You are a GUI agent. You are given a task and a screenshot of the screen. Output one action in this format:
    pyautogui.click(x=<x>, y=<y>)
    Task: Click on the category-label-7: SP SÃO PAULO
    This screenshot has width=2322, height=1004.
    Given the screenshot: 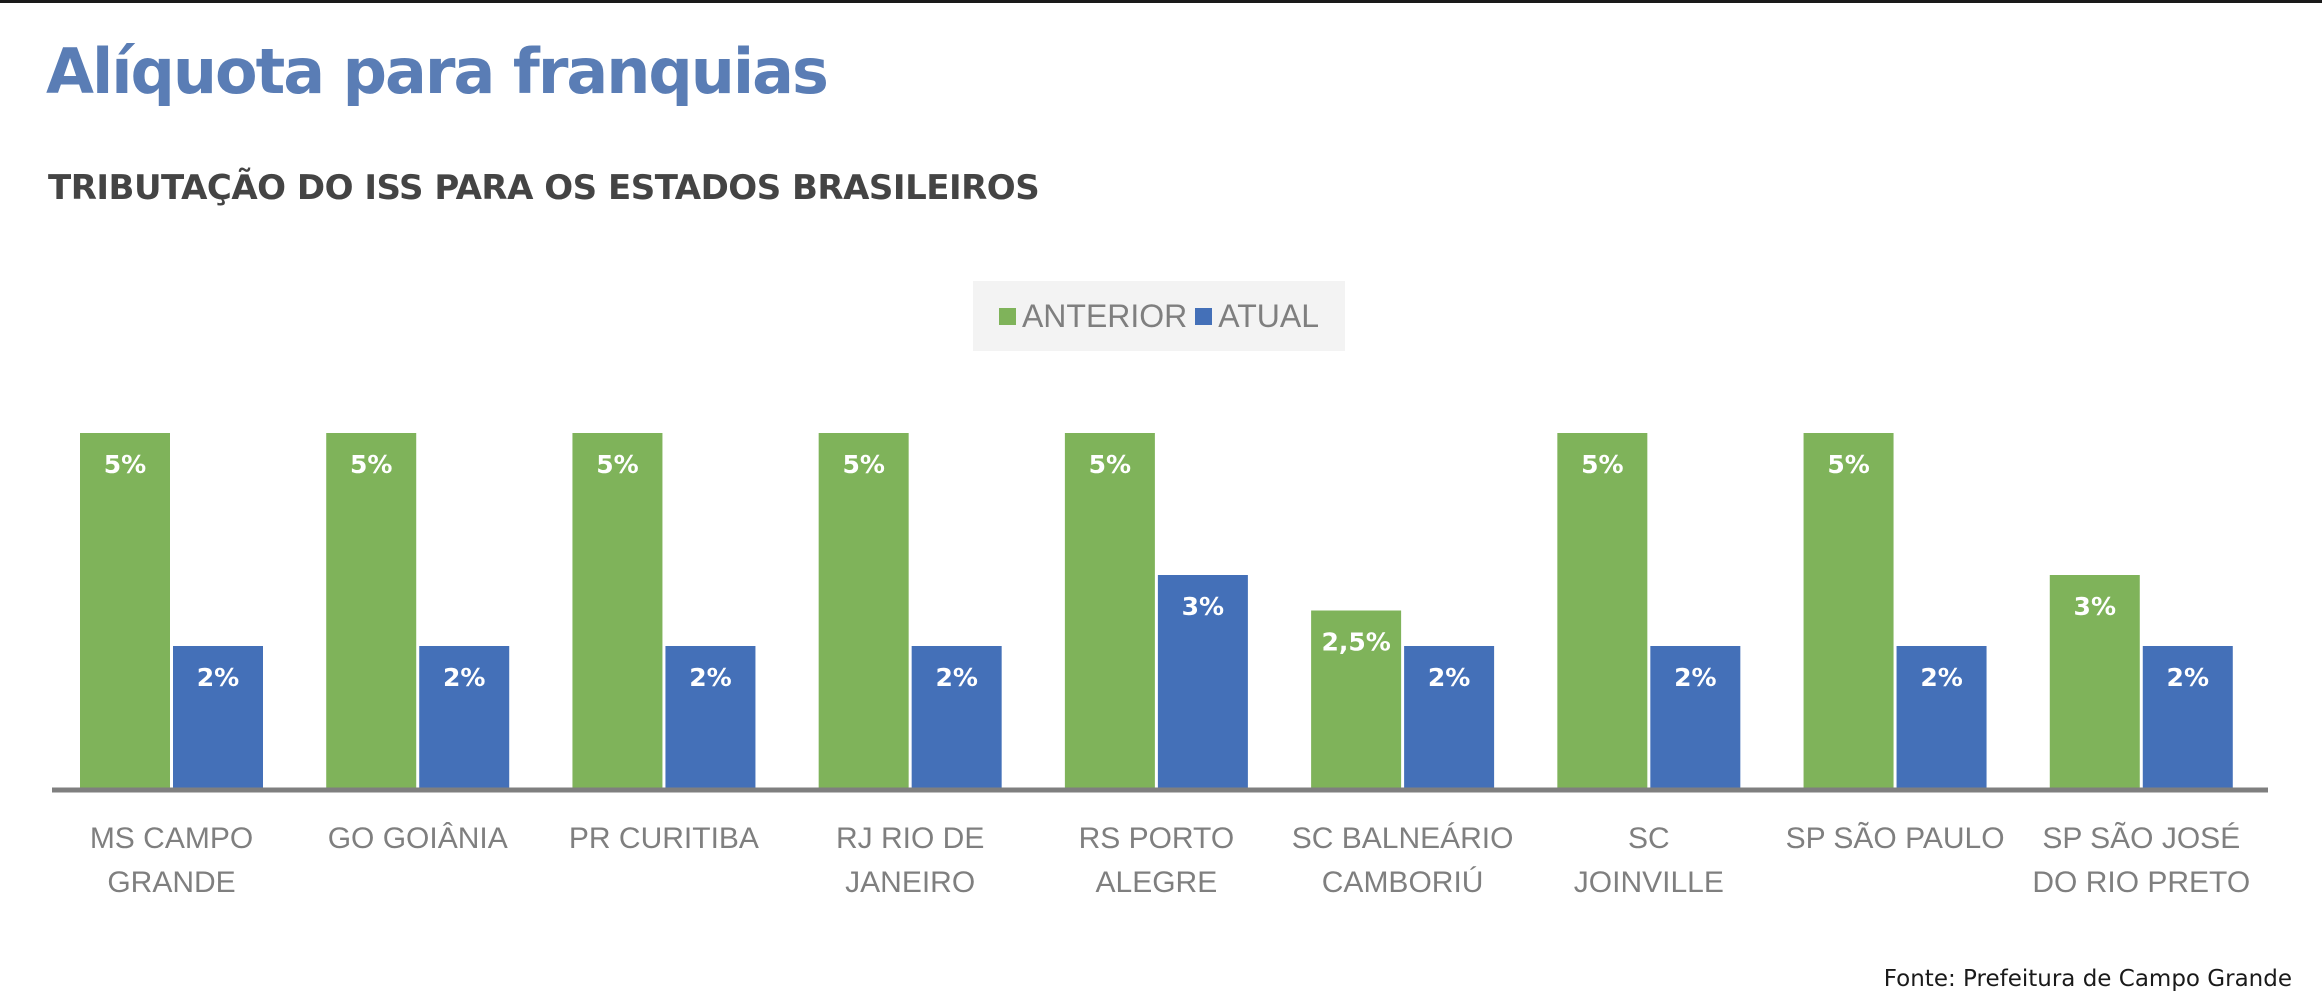 What is the action you would take?
    pyautogui.click(x=1895, y=838)
    